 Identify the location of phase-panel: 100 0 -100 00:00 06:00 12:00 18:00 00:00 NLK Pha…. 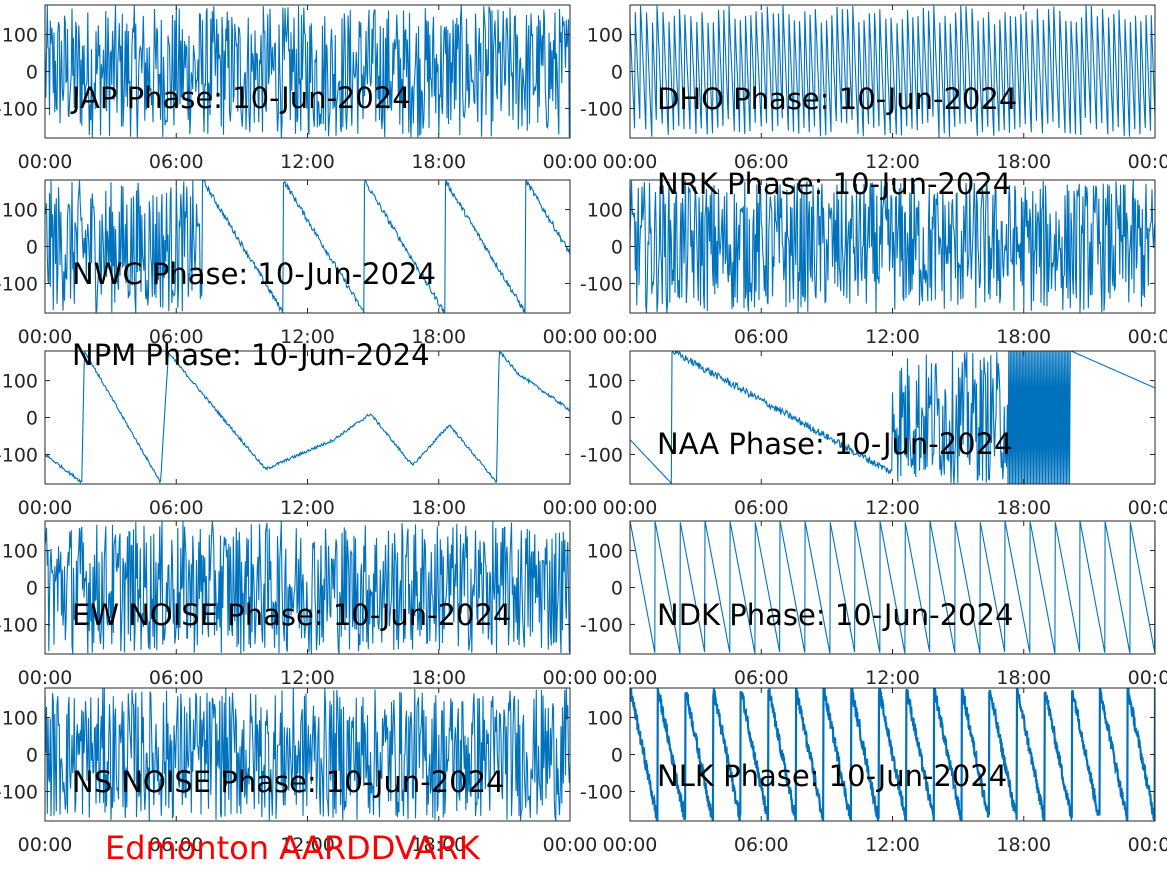
(873, 771).